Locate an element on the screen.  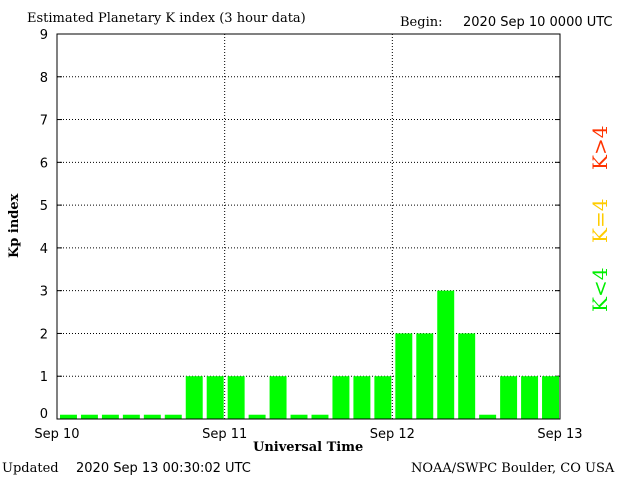
legend-k-less-than-4: K<4 is located at coordinates (600, 289).